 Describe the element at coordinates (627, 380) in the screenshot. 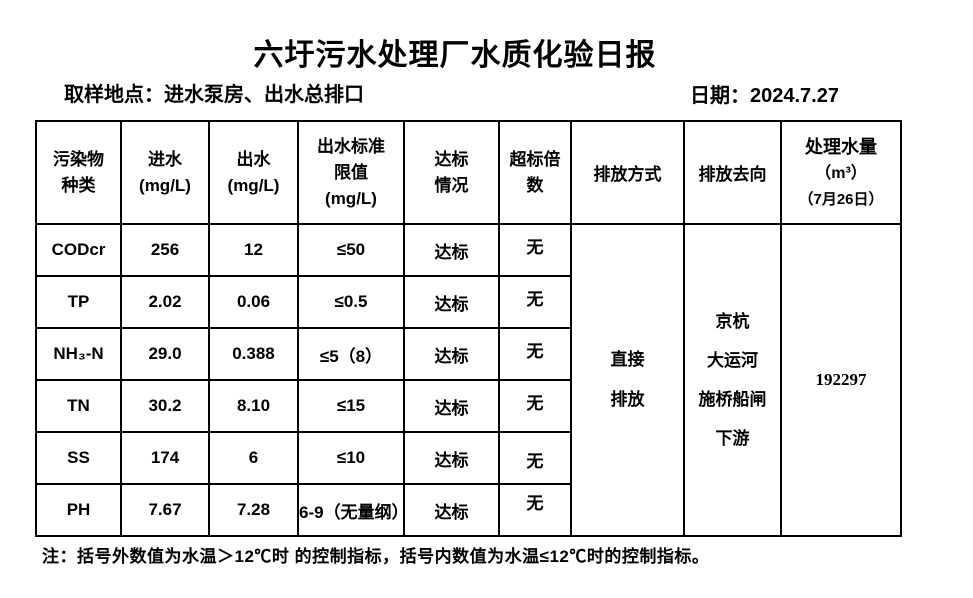

I see `discharge-method-cell: 直接 排放` at that location.